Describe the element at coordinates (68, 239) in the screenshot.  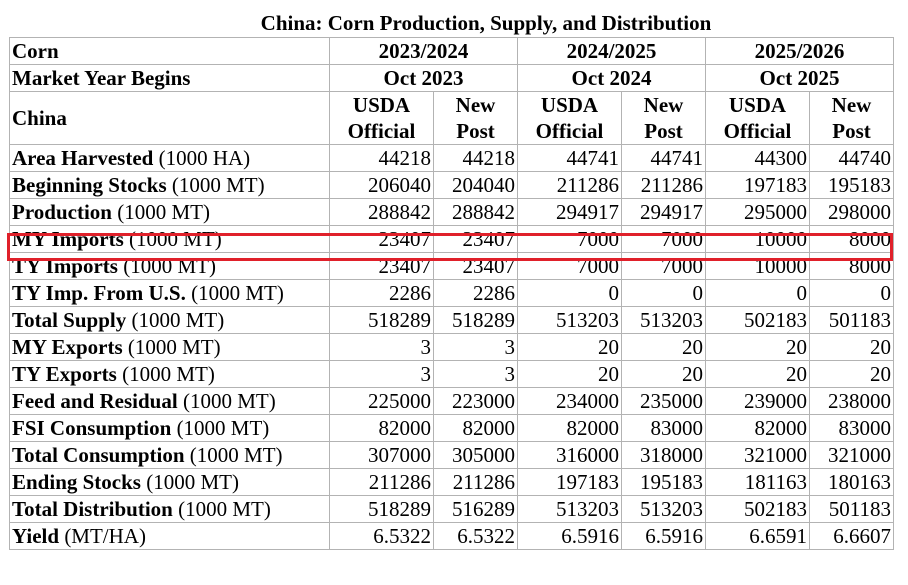
I see `row-name: MY Imports` at that location.